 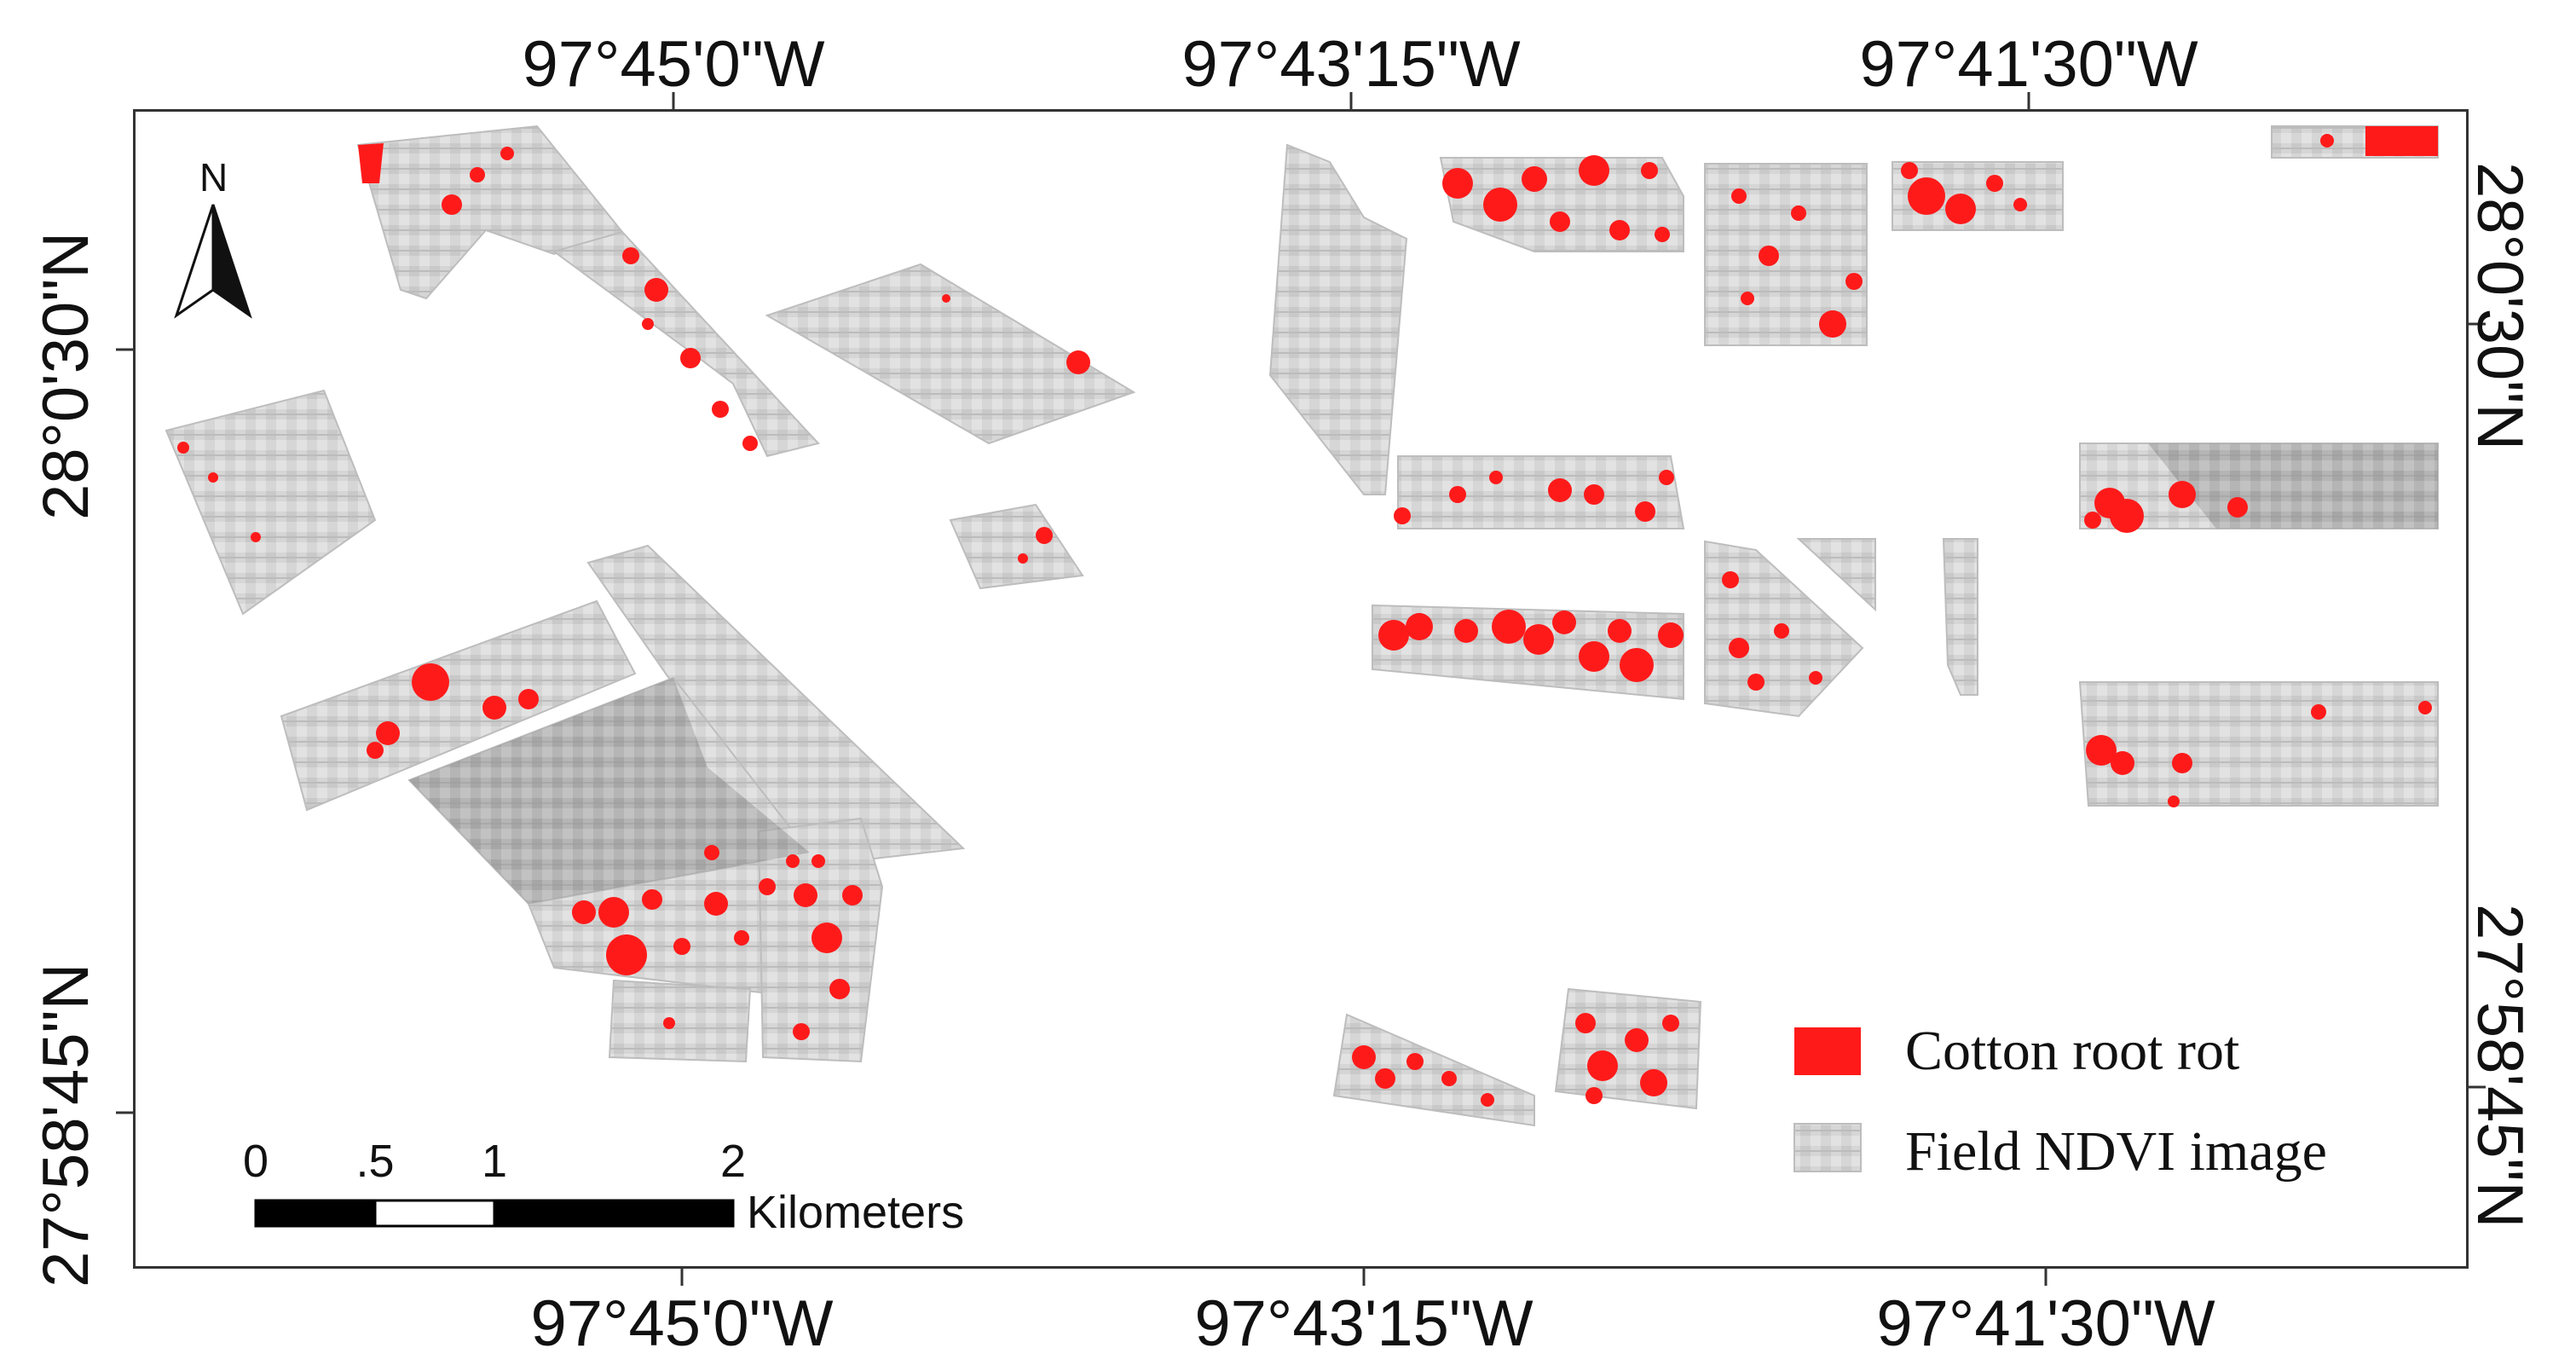 I want to click on legend-label-ndvi: Field NDVI image, so click(x=2116, y=1151).